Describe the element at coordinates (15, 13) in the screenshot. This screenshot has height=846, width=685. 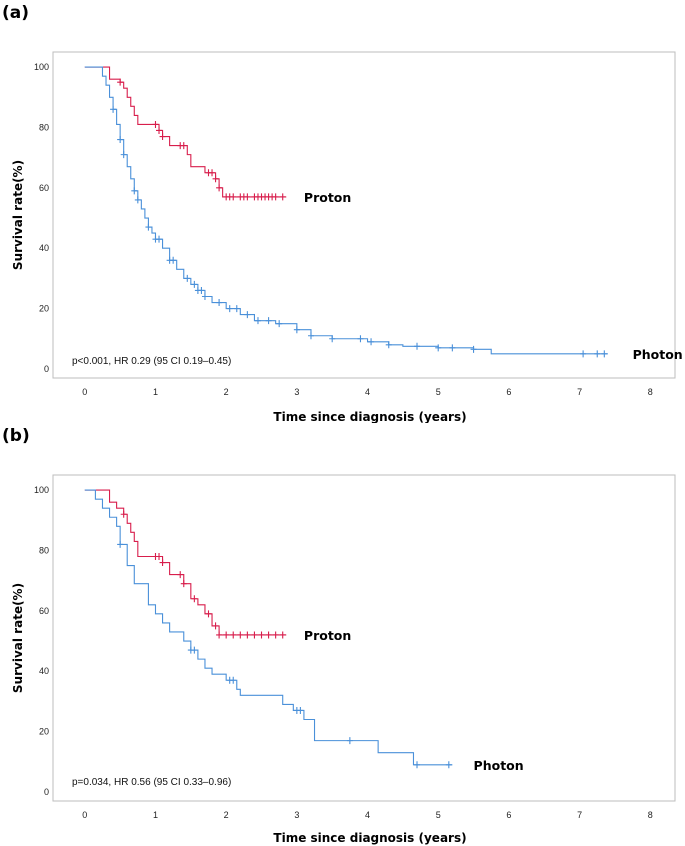
I see `panel-label: (a)` at that location.